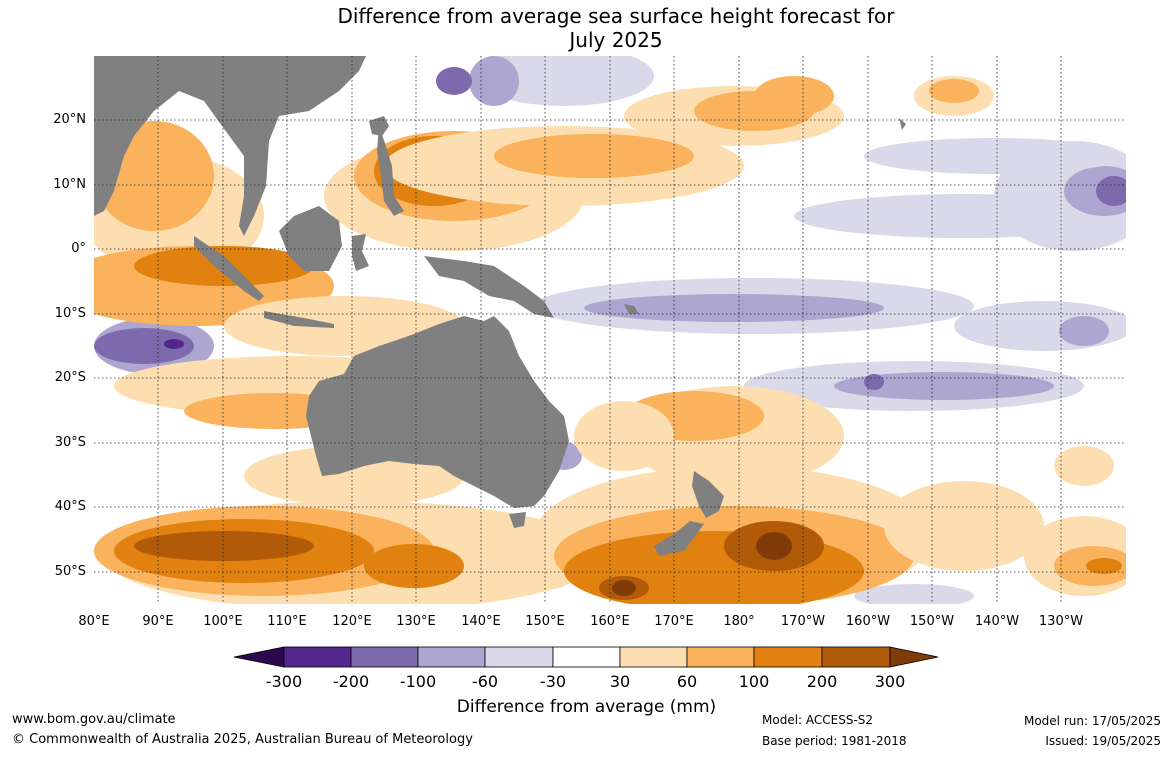 The height and width of the screenshot is (770, 1173). What do you see at coordinates (69, 184) in the screenshot?
I see `lat-tick-10n: 10°N` at bounding box center [69, 184].